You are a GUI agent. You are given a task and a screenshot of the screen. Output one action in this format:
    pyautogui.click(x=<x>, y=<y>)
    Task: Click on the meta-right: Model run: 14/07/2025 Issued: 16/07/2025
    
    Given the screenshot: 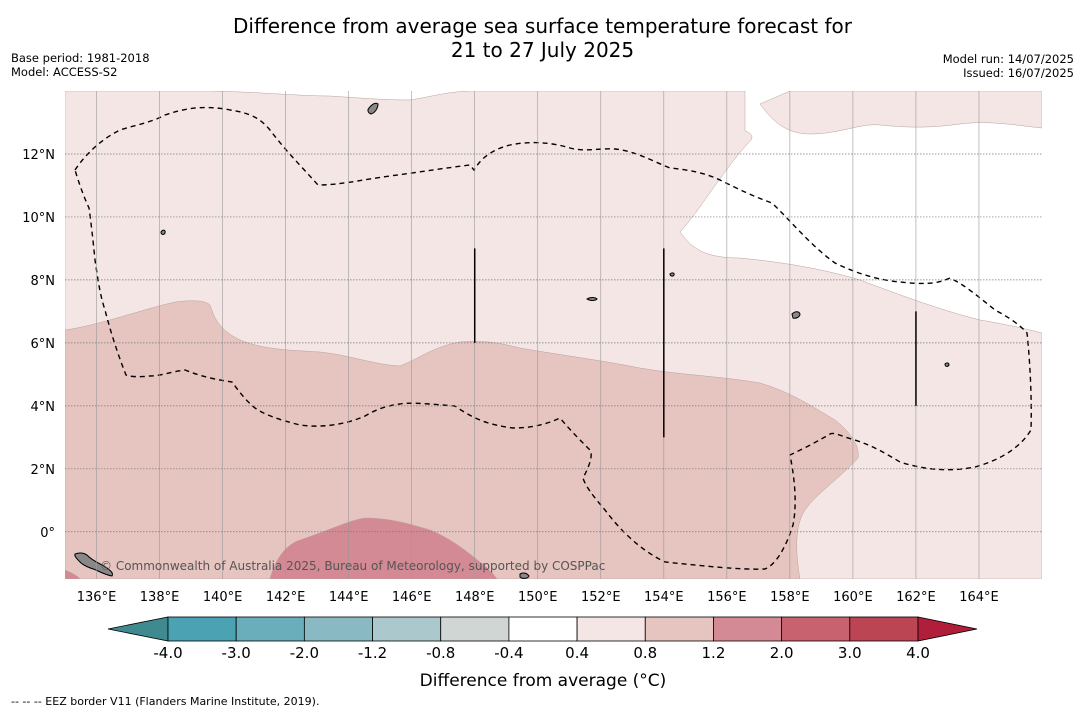 What is the action you would take?
    pyautogui.click(x=1008, y=66)
    